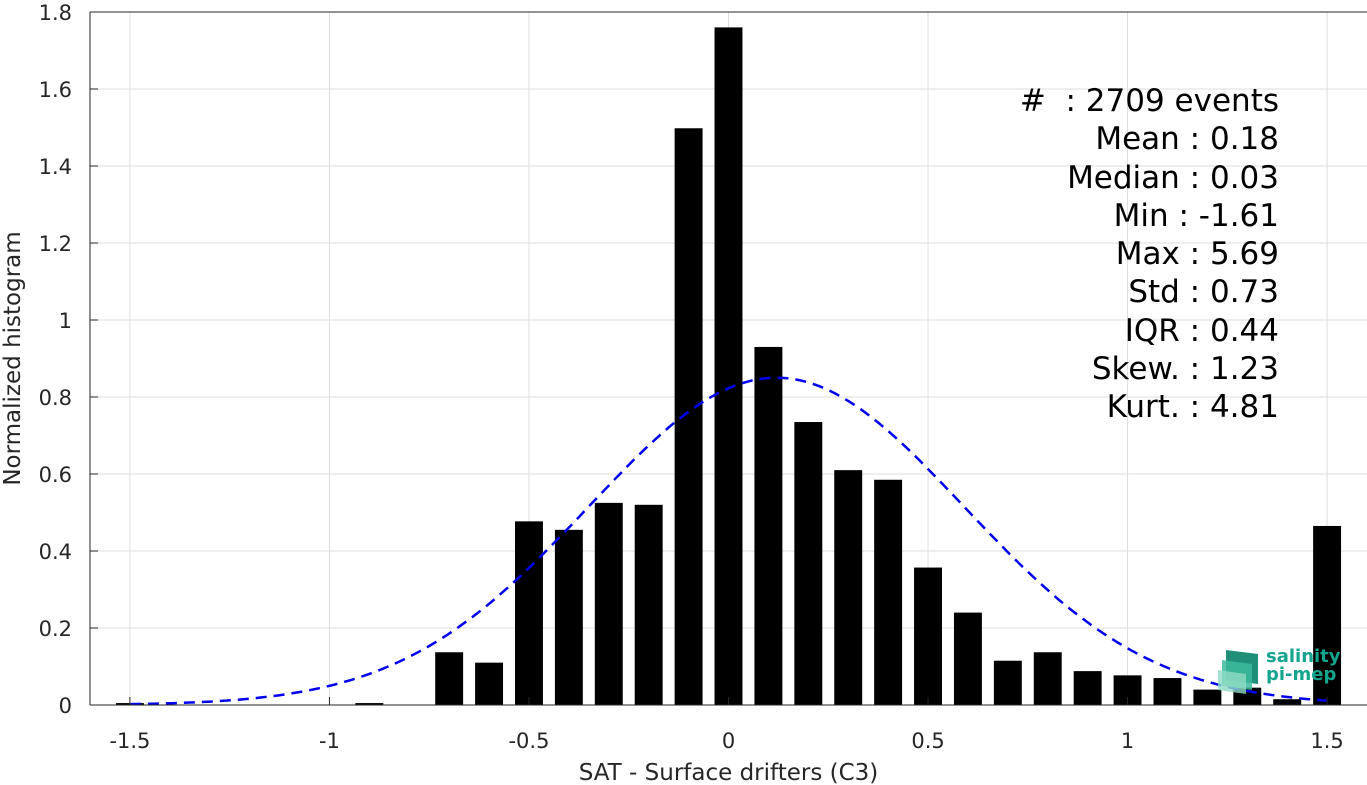  What do you see at coordinates (1187, 139) in the screenshot?
I see `stat-mean: Mean : 0.18` at bounding box center [1187, 139].